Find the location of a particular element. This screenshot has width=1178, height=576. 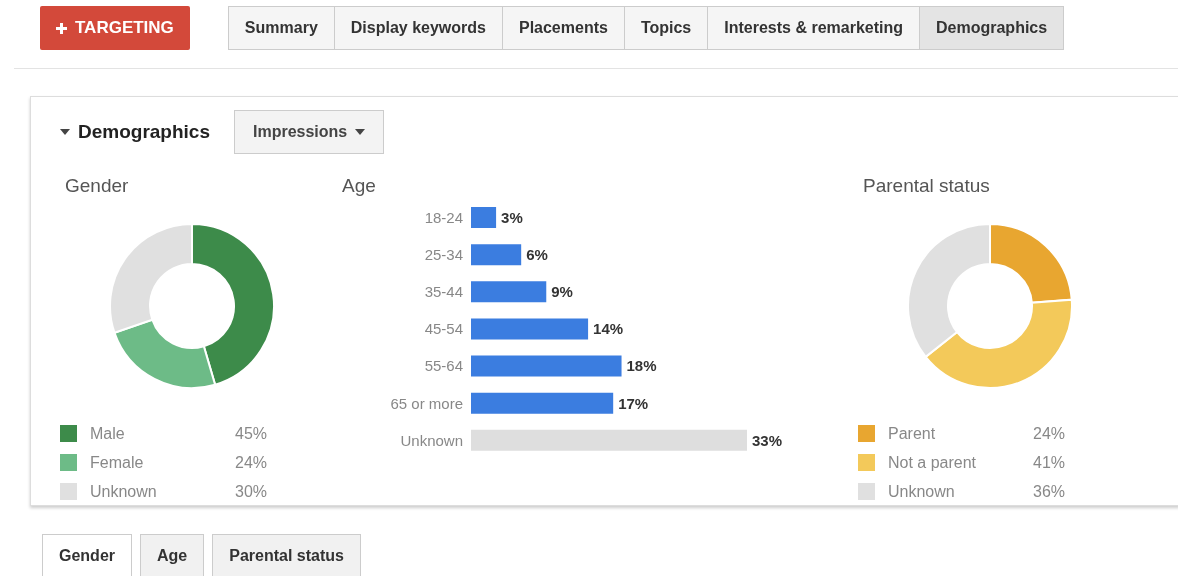

data-label: 18% is located at coordinates (641, 366).